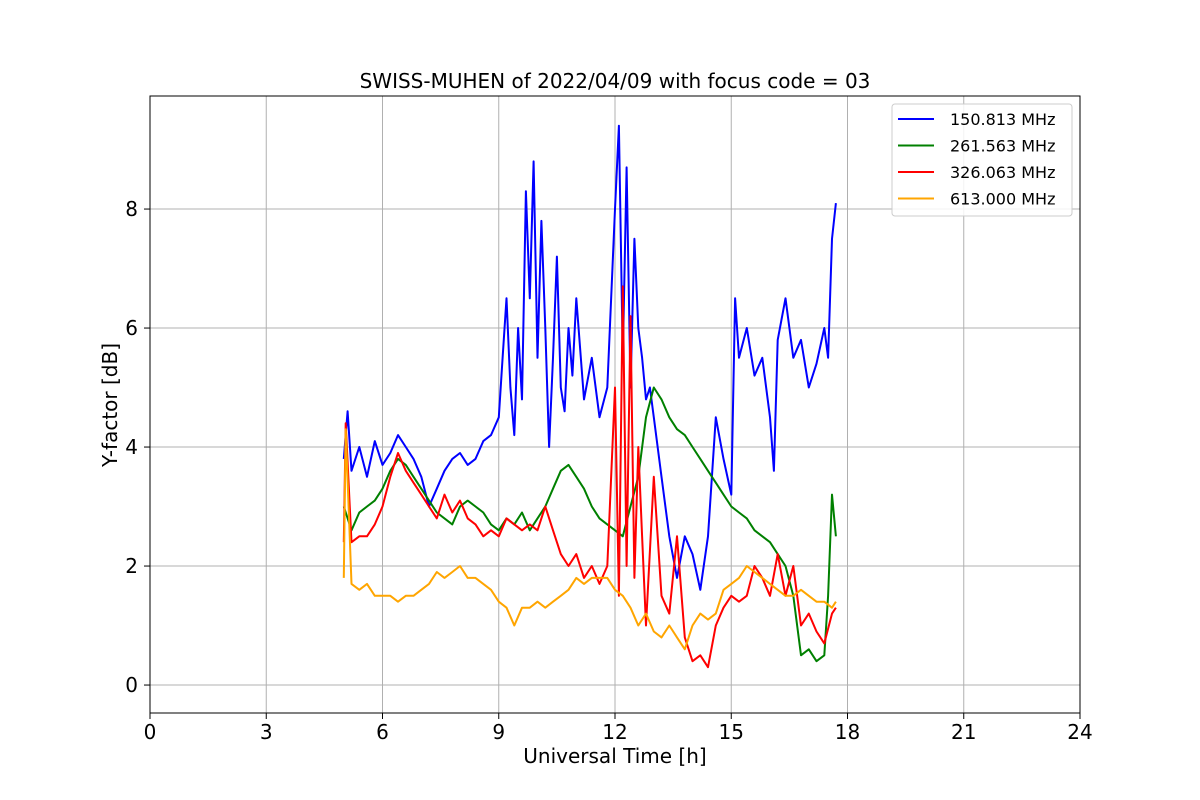 The height and width of the screenshot is (800, 1200). I want to click on legend-label-2: 261.563 MHz, so click(1002, 146).